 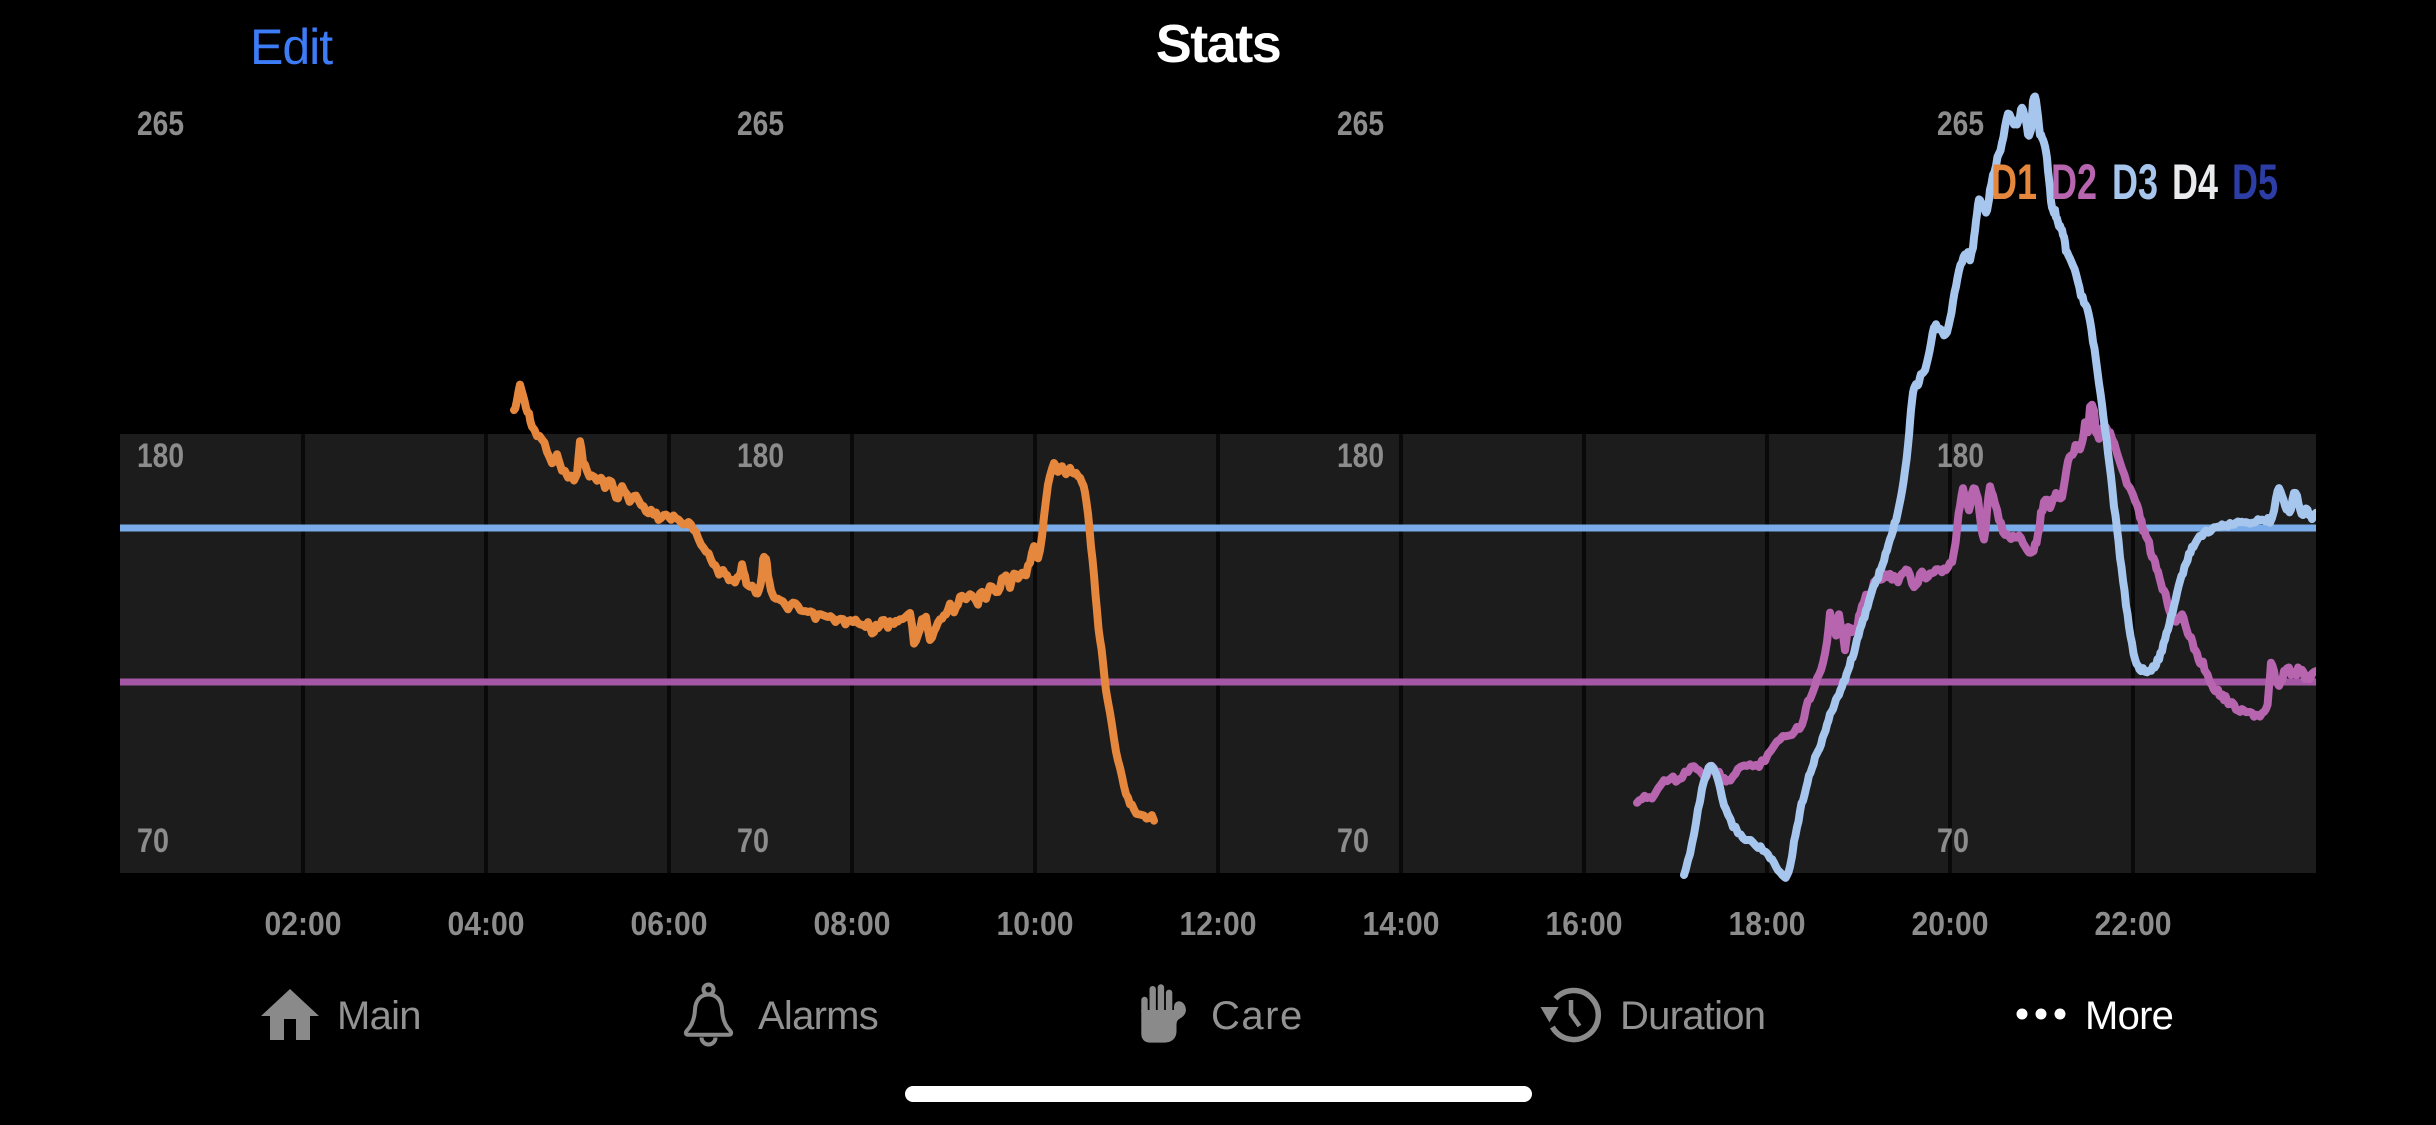 What do you see at coordinates (2255, 182) in the screenshot?
I see `svg-text: D5` at bounding box center [2255, 182].